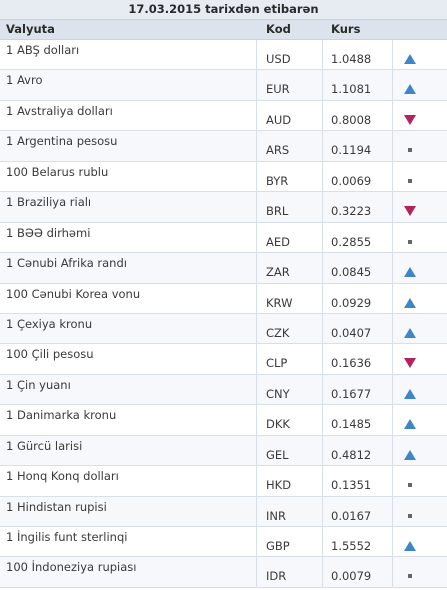 The width and height of the screenshot is (447, 590). I want to click on currency-name: 100 Cənubi Korea vonu, so click(73, 293).